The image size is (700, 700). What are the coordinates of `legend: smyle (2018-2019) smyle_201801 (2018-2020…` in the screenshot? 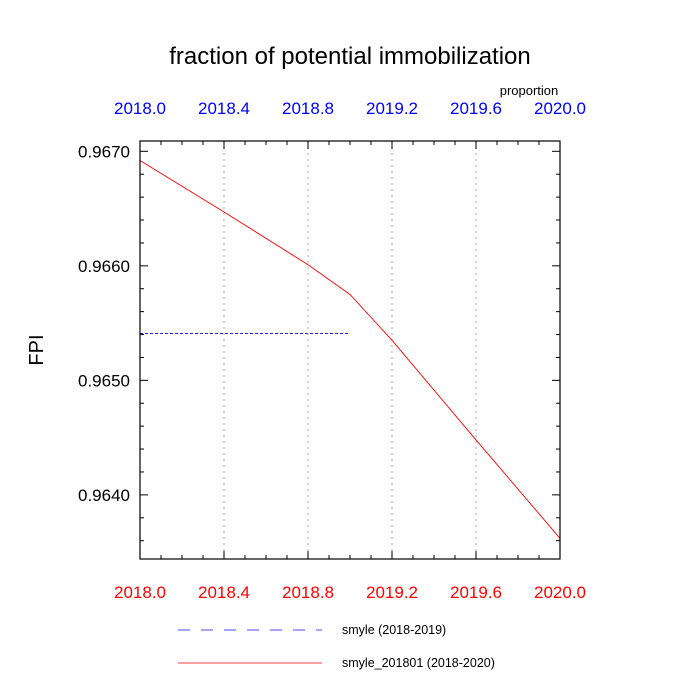 It's located at (336, 646).